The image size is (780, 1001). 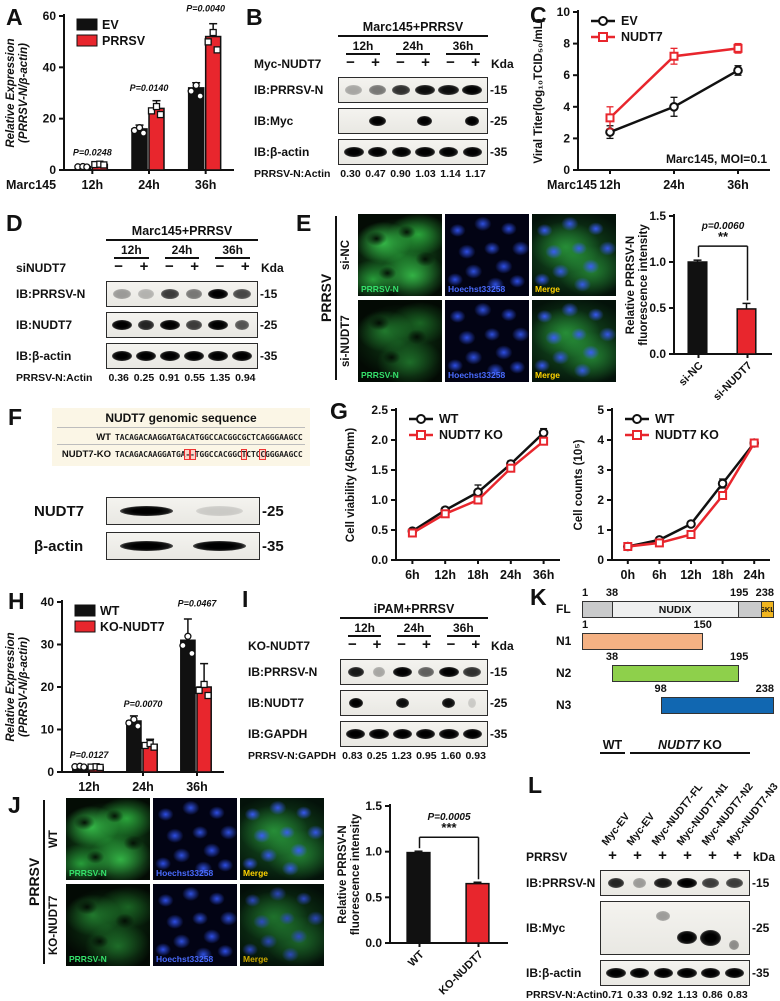 I want to click on chart-text: 20, so click(x=48, y=687).